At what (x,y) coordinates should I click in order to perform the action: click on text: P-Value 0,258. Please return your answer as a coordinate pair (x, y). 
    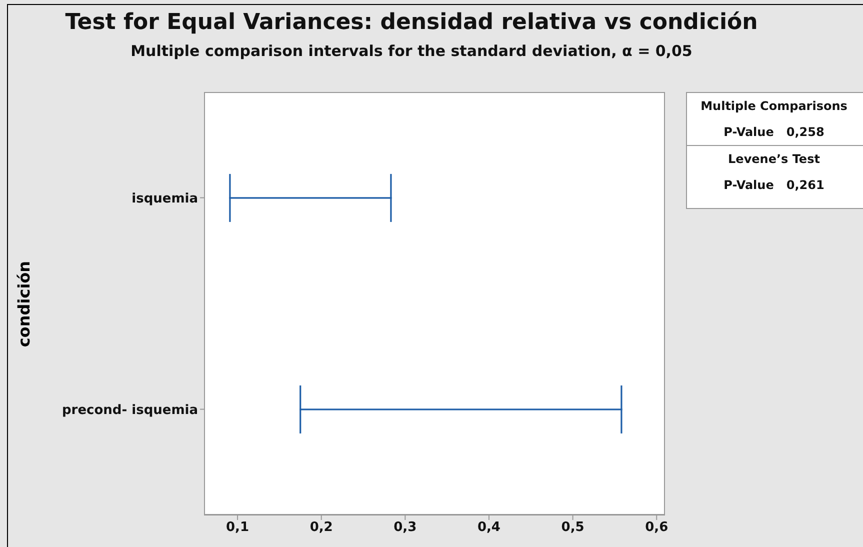
    Looking at the image, I should click on (774, 132).